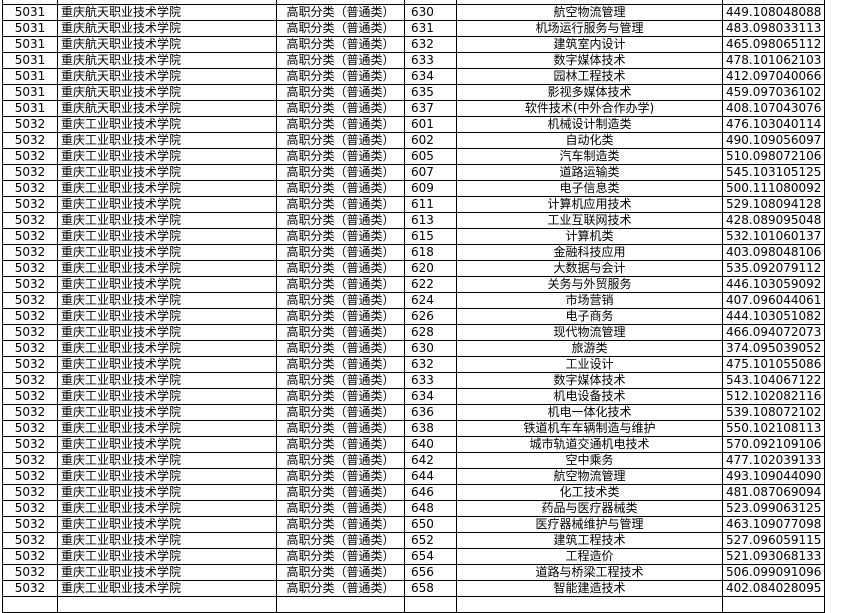 The width and height of the screenshot is (858, 613). Describe the element at coordinates (589, 188) in the screenshot. I see `major-name-cell: 电子信息类` at that location.